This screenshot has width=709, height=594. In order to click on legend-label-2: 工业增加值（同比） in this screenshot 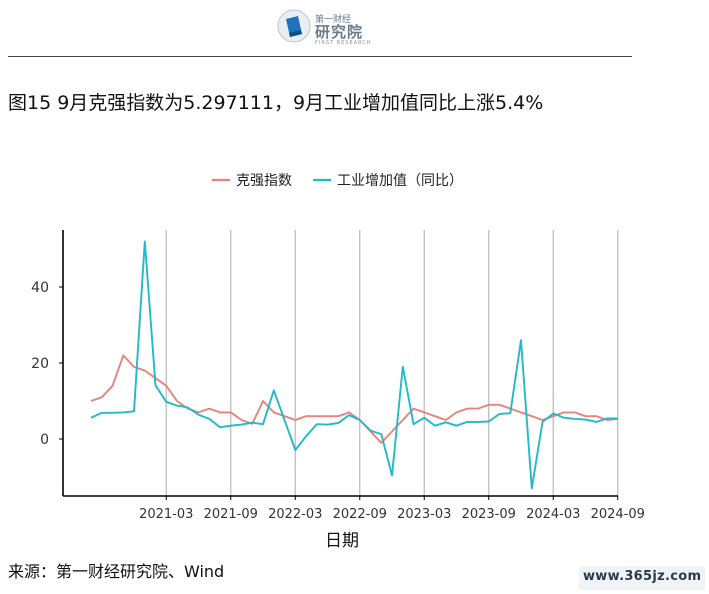, I will do `click(400, 181)`.